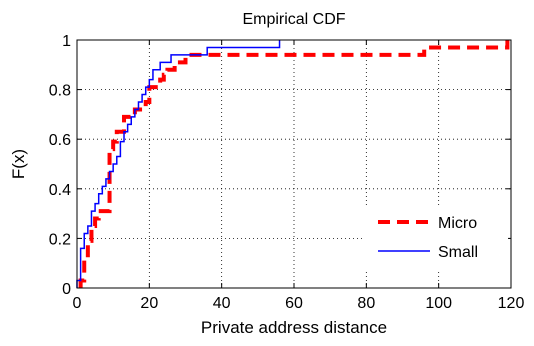 This screenshot has width=534, height=346. I want to click on y-axis-label: F(x), so click(18, 164).